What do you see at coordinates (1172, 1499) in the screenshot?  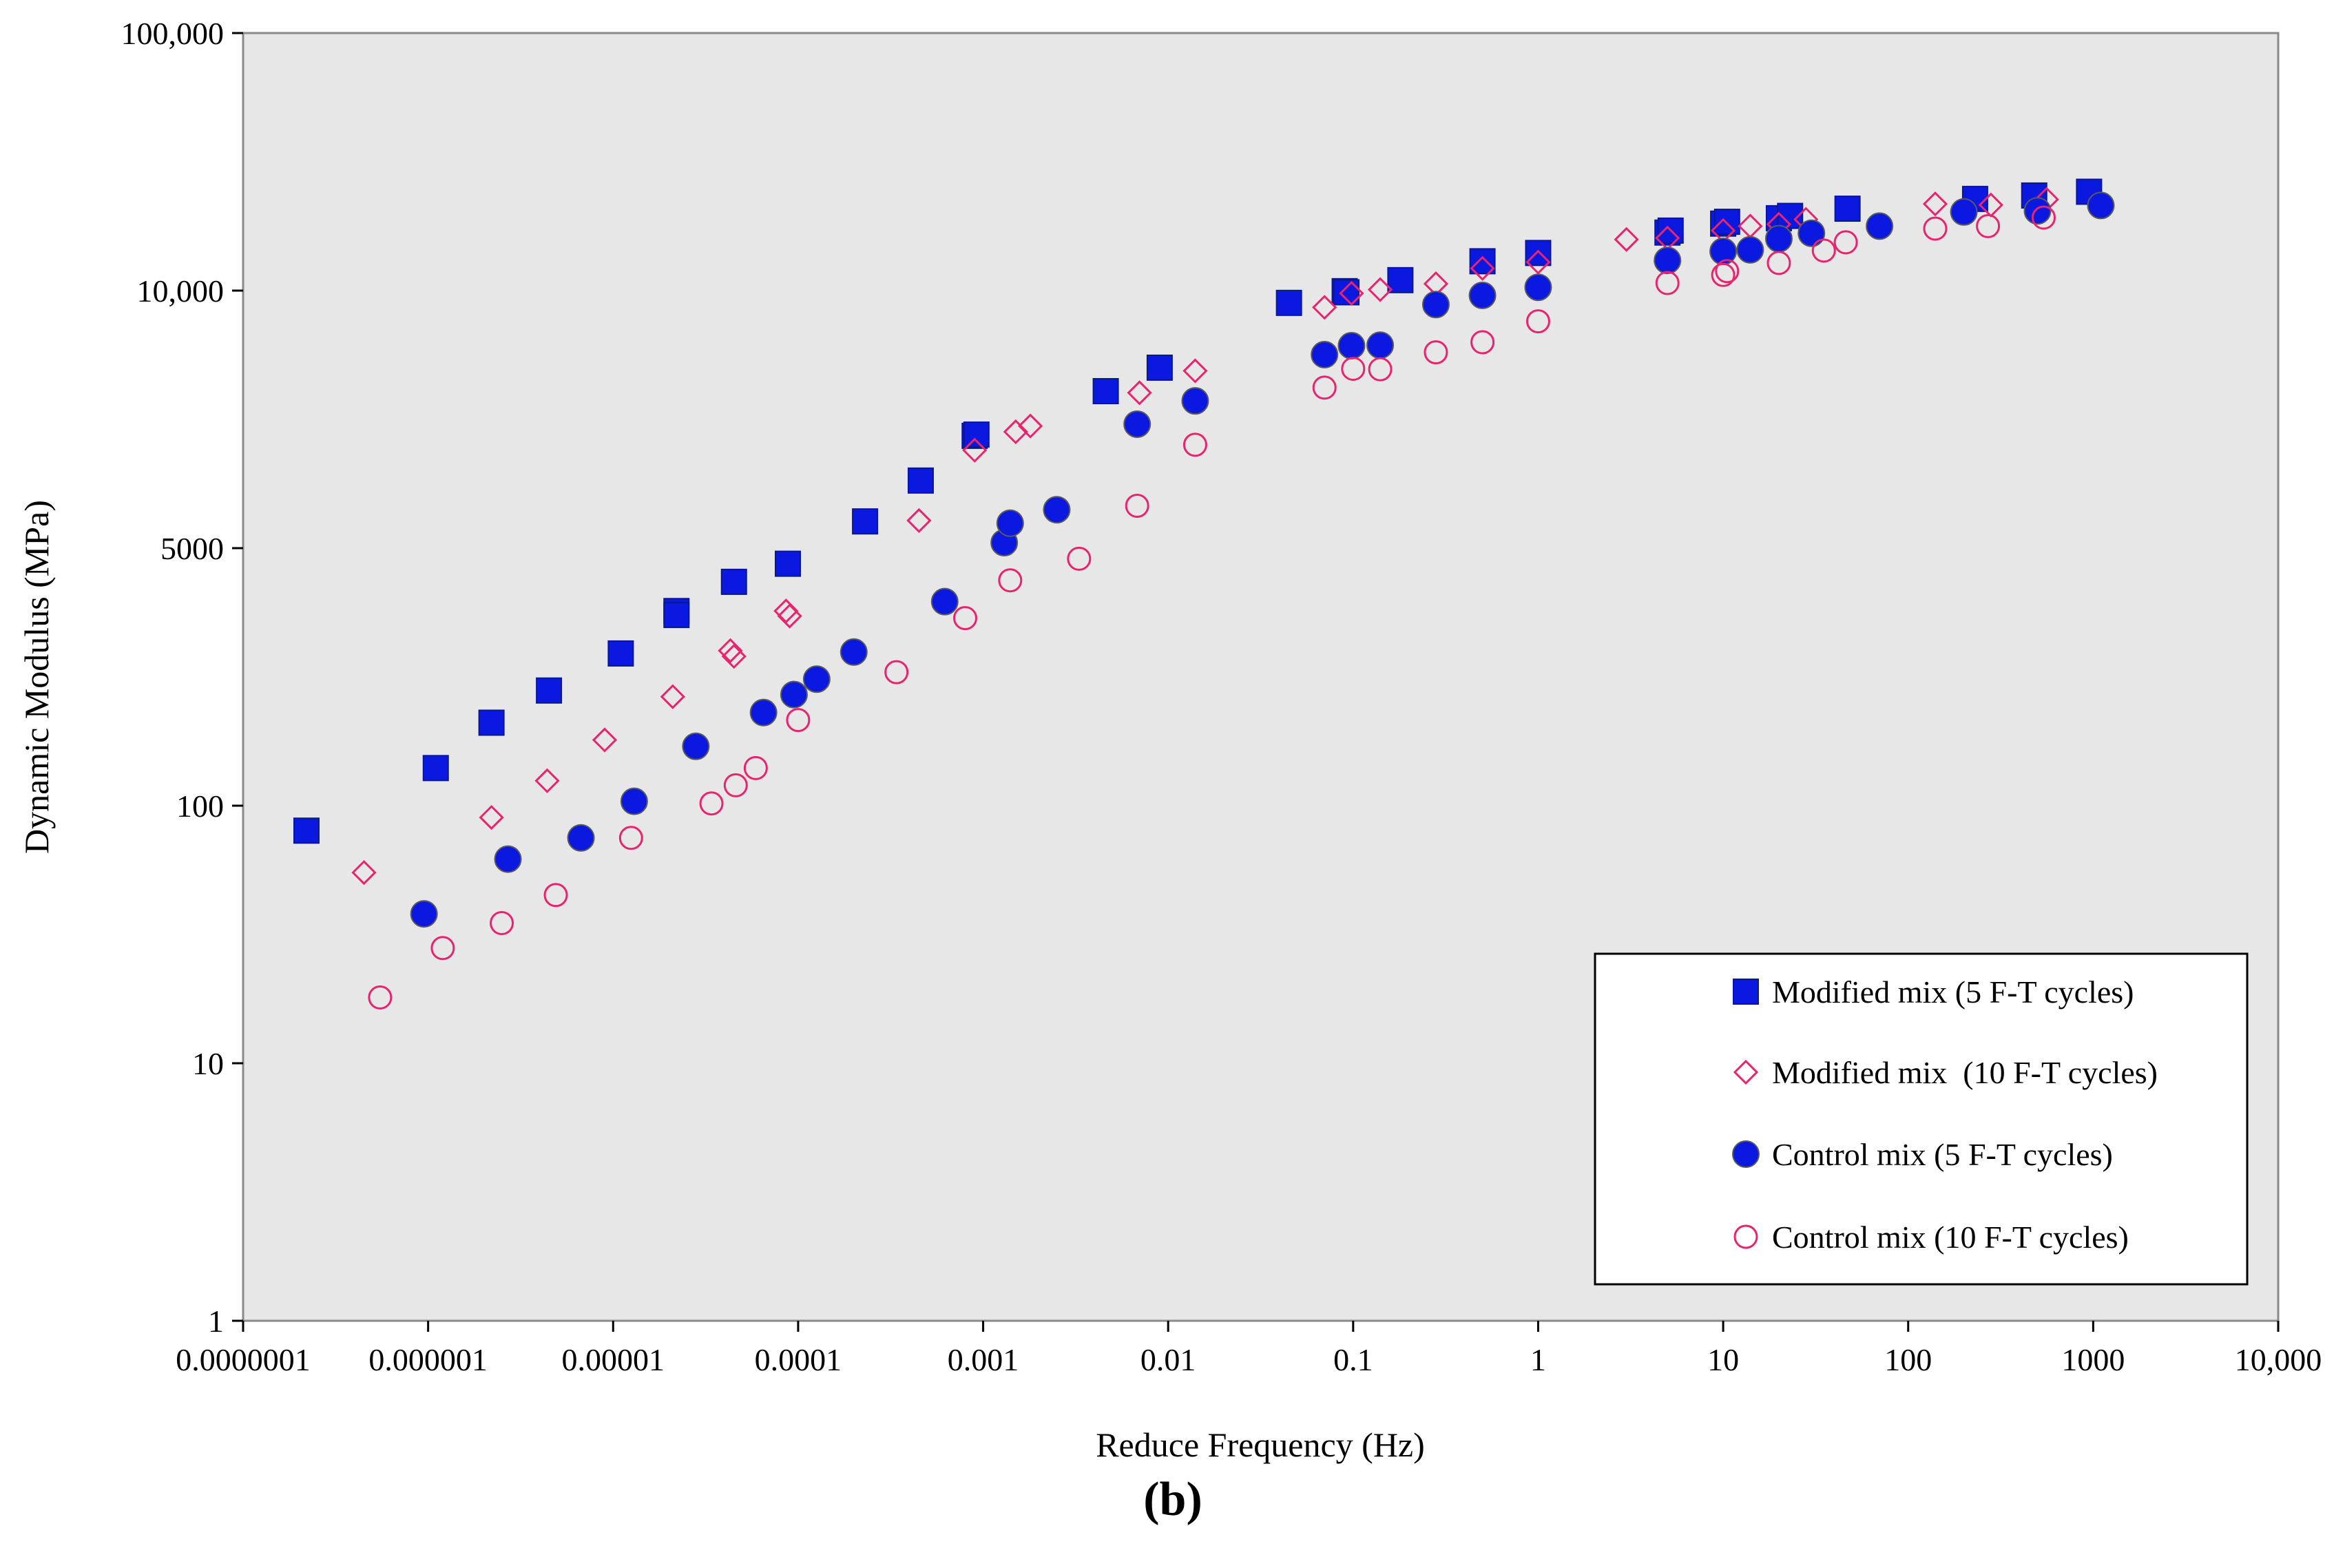 I see `panel-label: (b)` at bounding box center [1172, 1499].